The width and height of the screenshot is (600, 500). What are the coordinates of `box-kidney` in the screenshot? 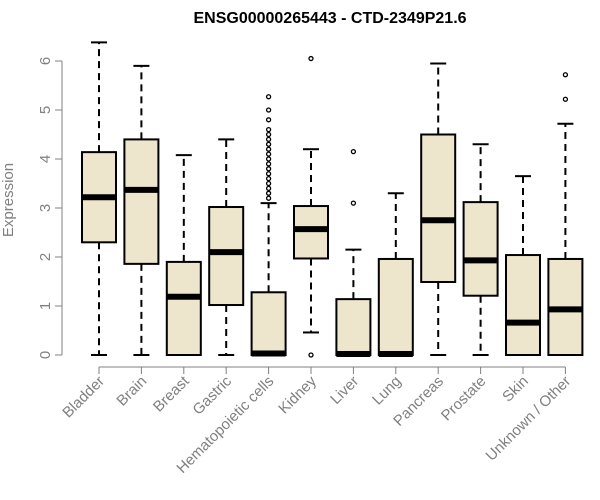 It's located at (311, 206).